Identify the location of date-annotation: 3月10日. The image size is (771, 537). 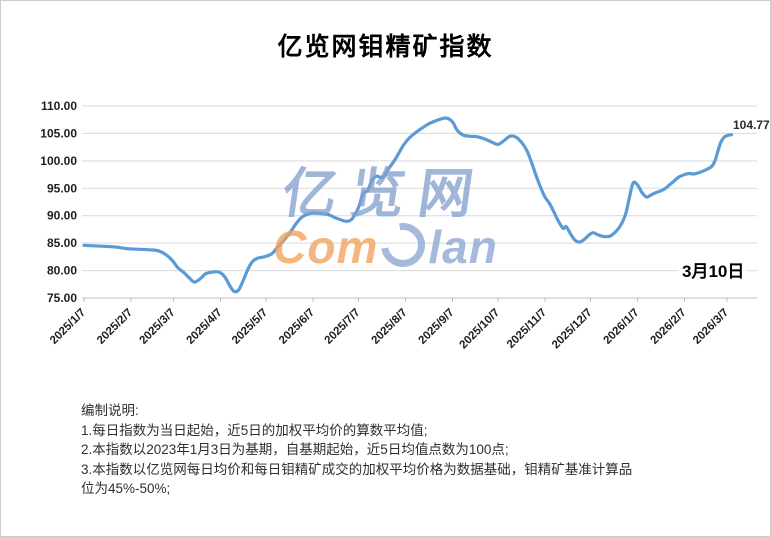
(713, 269).